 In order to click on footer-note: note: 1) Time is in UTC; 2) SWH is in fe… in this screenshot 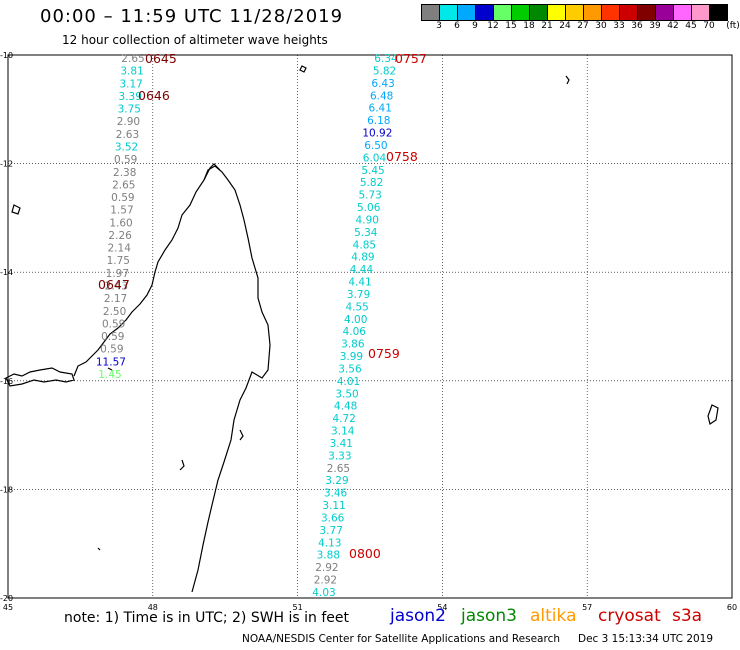, I will do `click(207, 618)`.